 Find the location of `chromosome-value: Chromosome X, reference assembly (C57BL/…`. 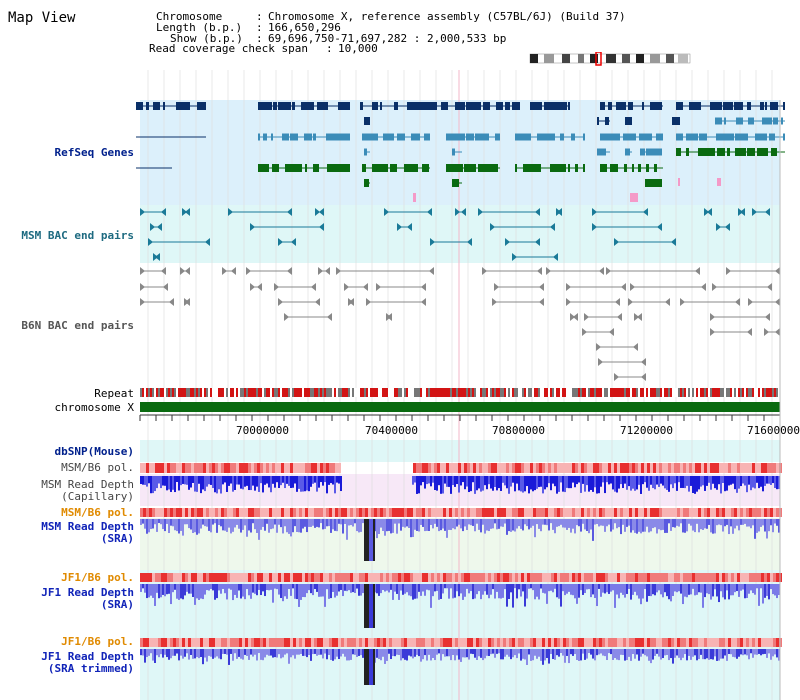

chromosome-value: Chromosome X, reference assembly (C57BL/… is located at coordinates (447, 16).